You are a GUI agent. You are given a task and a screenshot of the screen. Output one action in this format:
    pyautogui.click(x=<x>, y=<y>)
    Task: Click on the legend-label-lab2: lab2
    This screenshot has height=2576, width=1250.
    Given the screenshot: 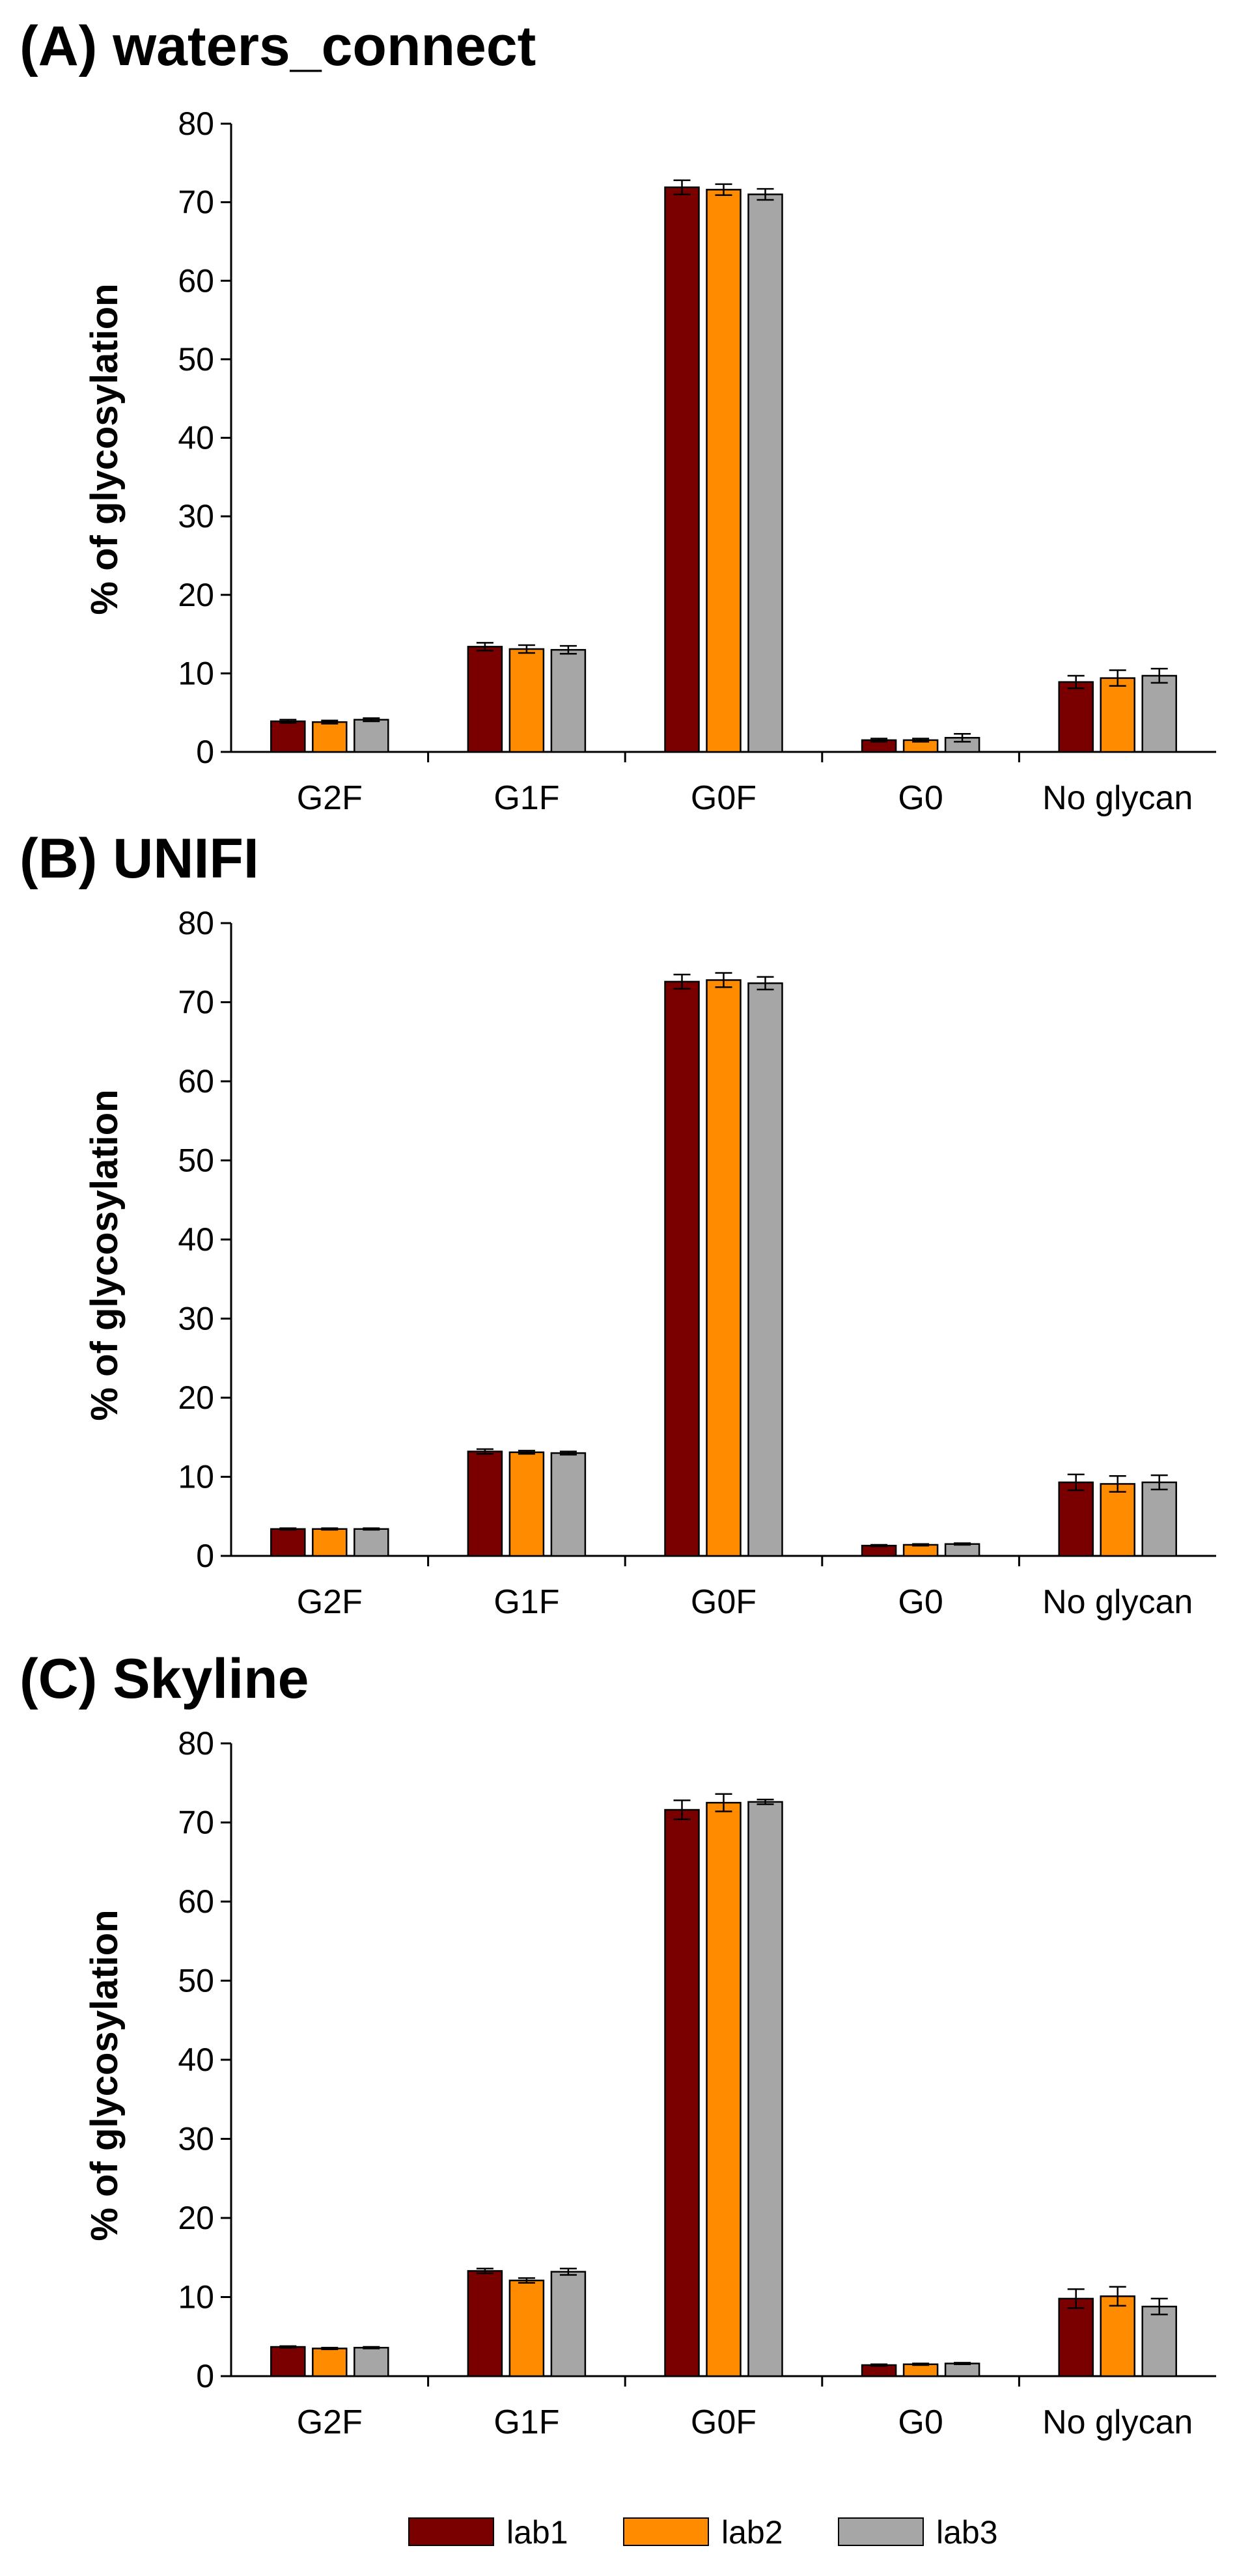 What is the action you would take?
    pyautogui.click(x=752, y=2532)
    